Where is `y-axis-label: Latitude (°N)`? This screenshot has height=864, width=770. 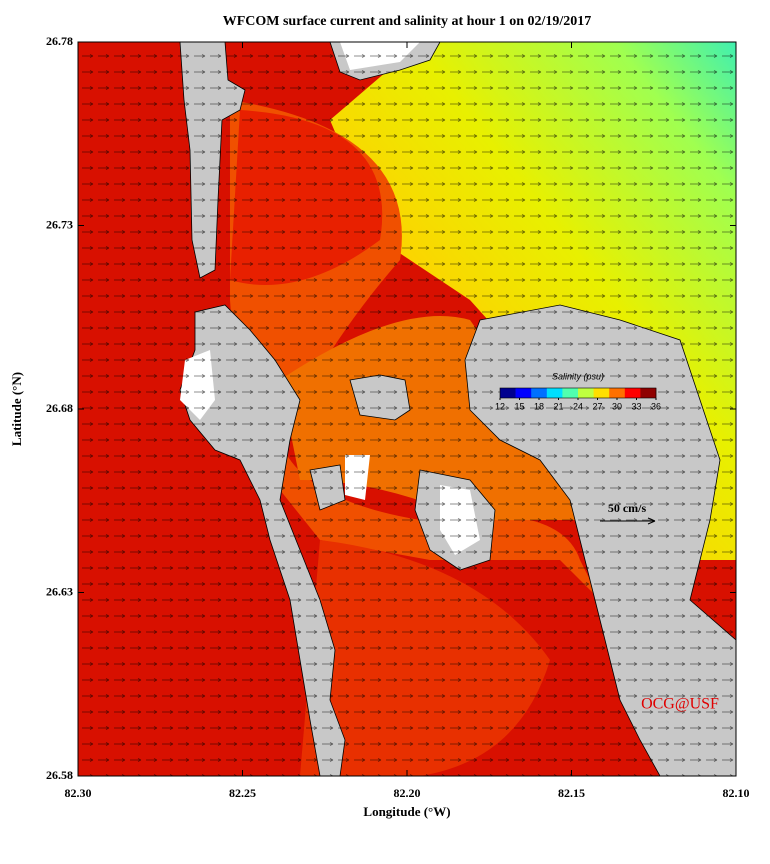 y-axis-label: Latitude (°N) is located at coordinates (16, 409).